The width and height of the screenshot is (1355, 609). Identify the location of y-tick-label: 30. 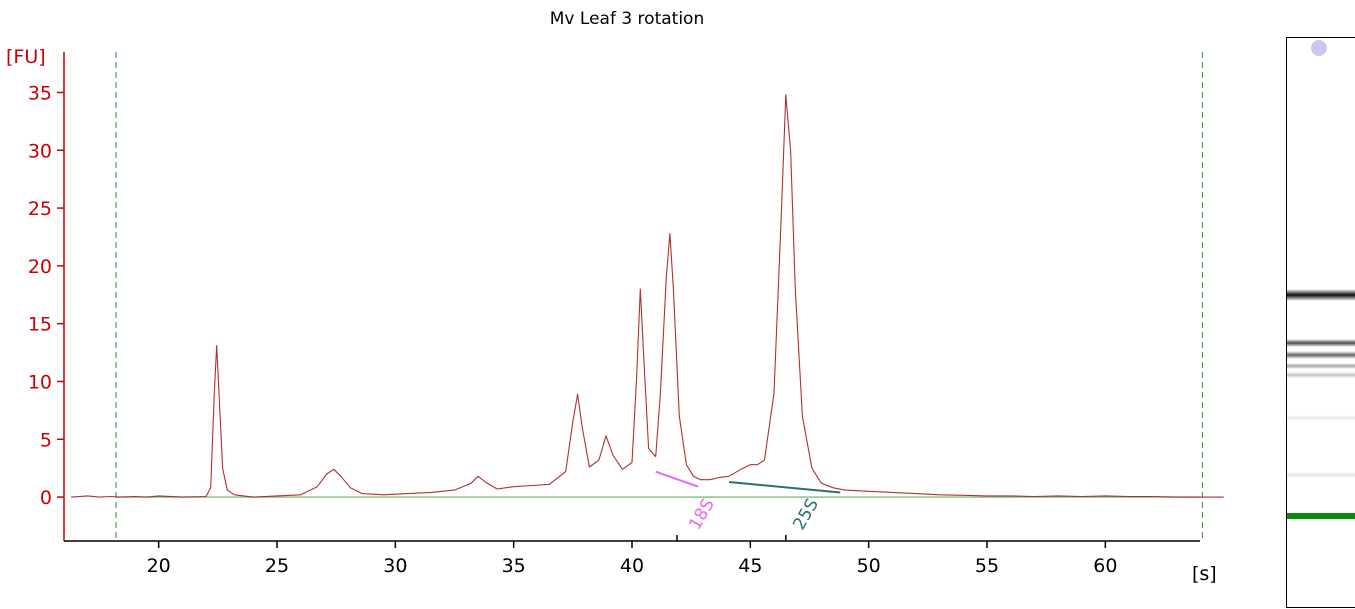
(40, 151).